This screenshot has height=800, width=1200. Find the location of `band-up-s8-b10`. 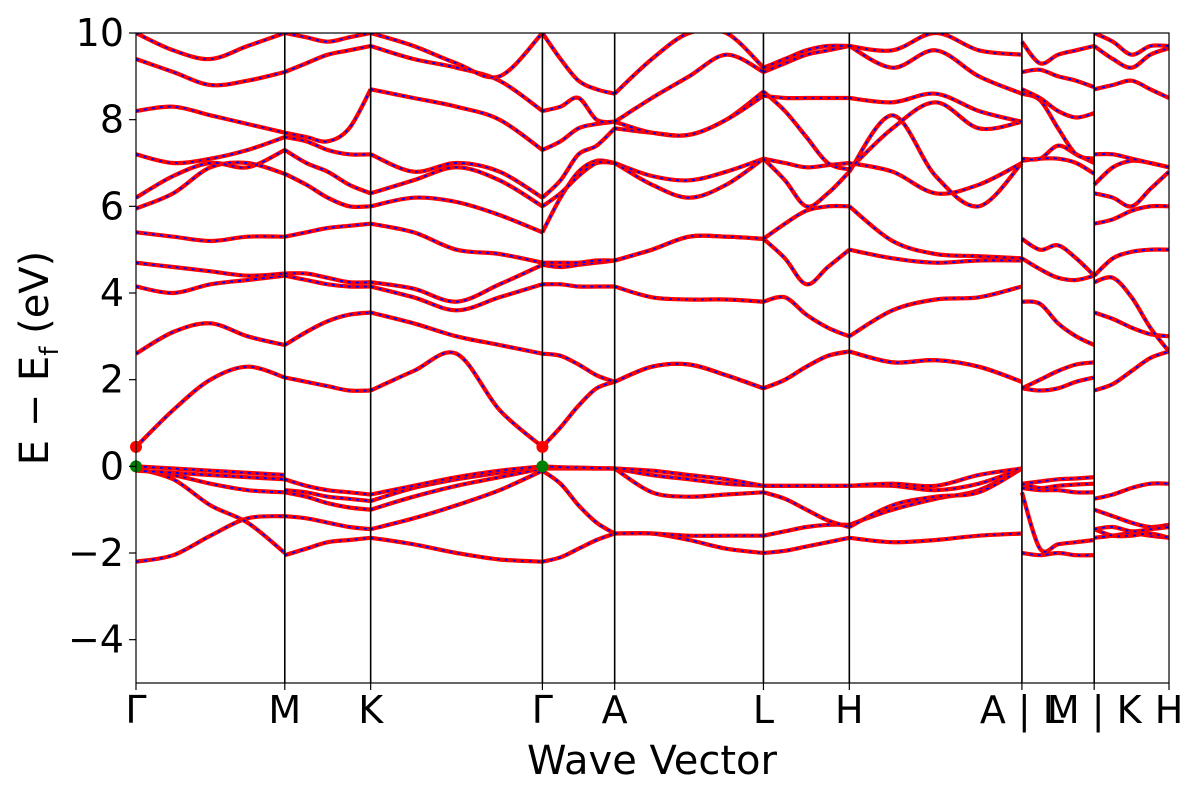

band-up-s8-b10 is located at coordinates (1131, 189).